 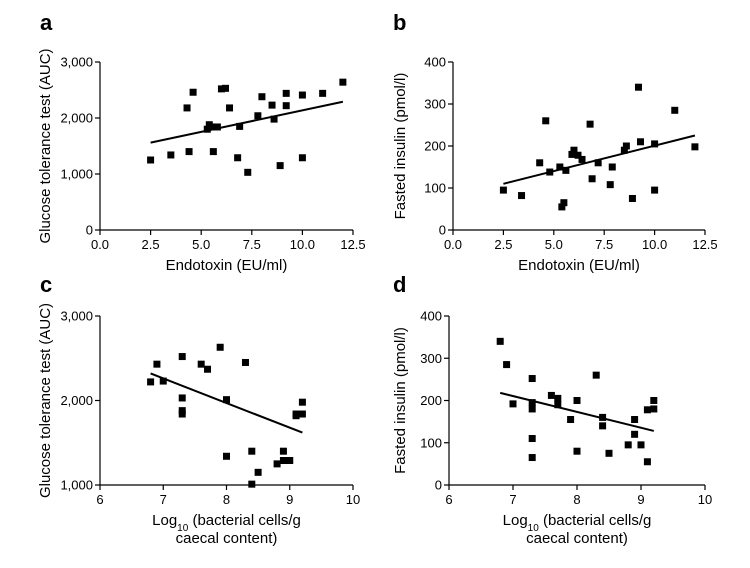 What do you see at coordinates (76, 118) in the screenshot?
I see `y-tick-label: 2,000` at bounding box center [76, 118].